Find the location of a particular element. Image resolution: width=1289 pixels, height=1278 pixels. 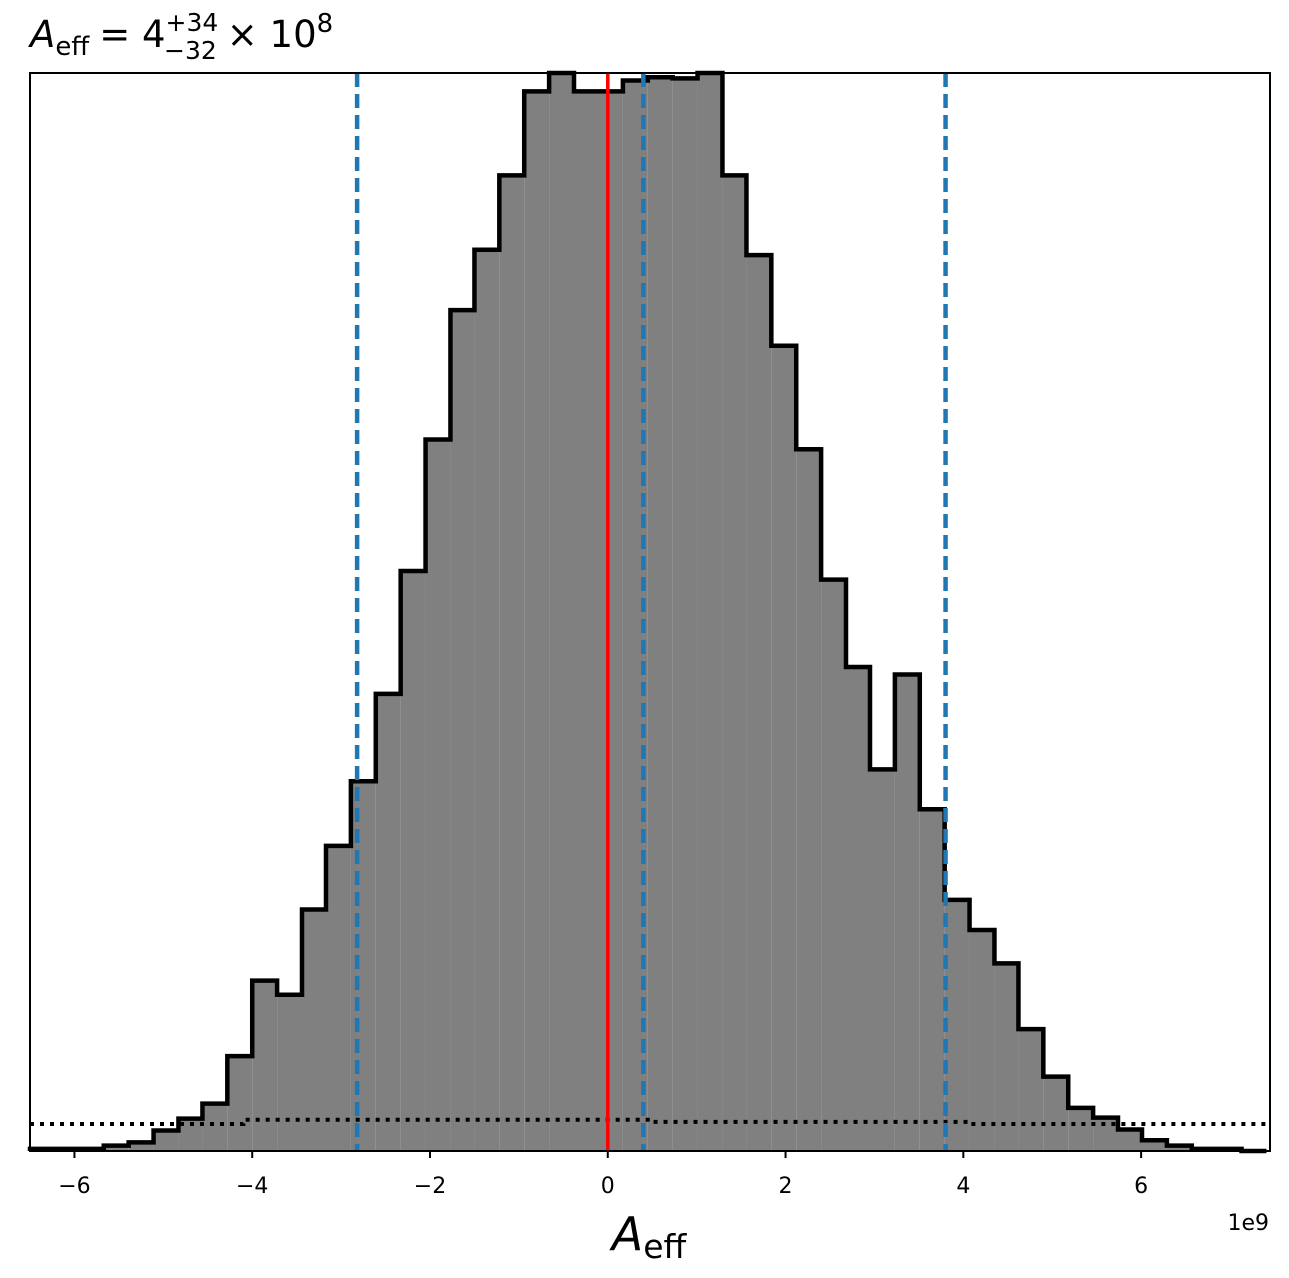

title-exponent: 8 is located at coordinates (325, 24).